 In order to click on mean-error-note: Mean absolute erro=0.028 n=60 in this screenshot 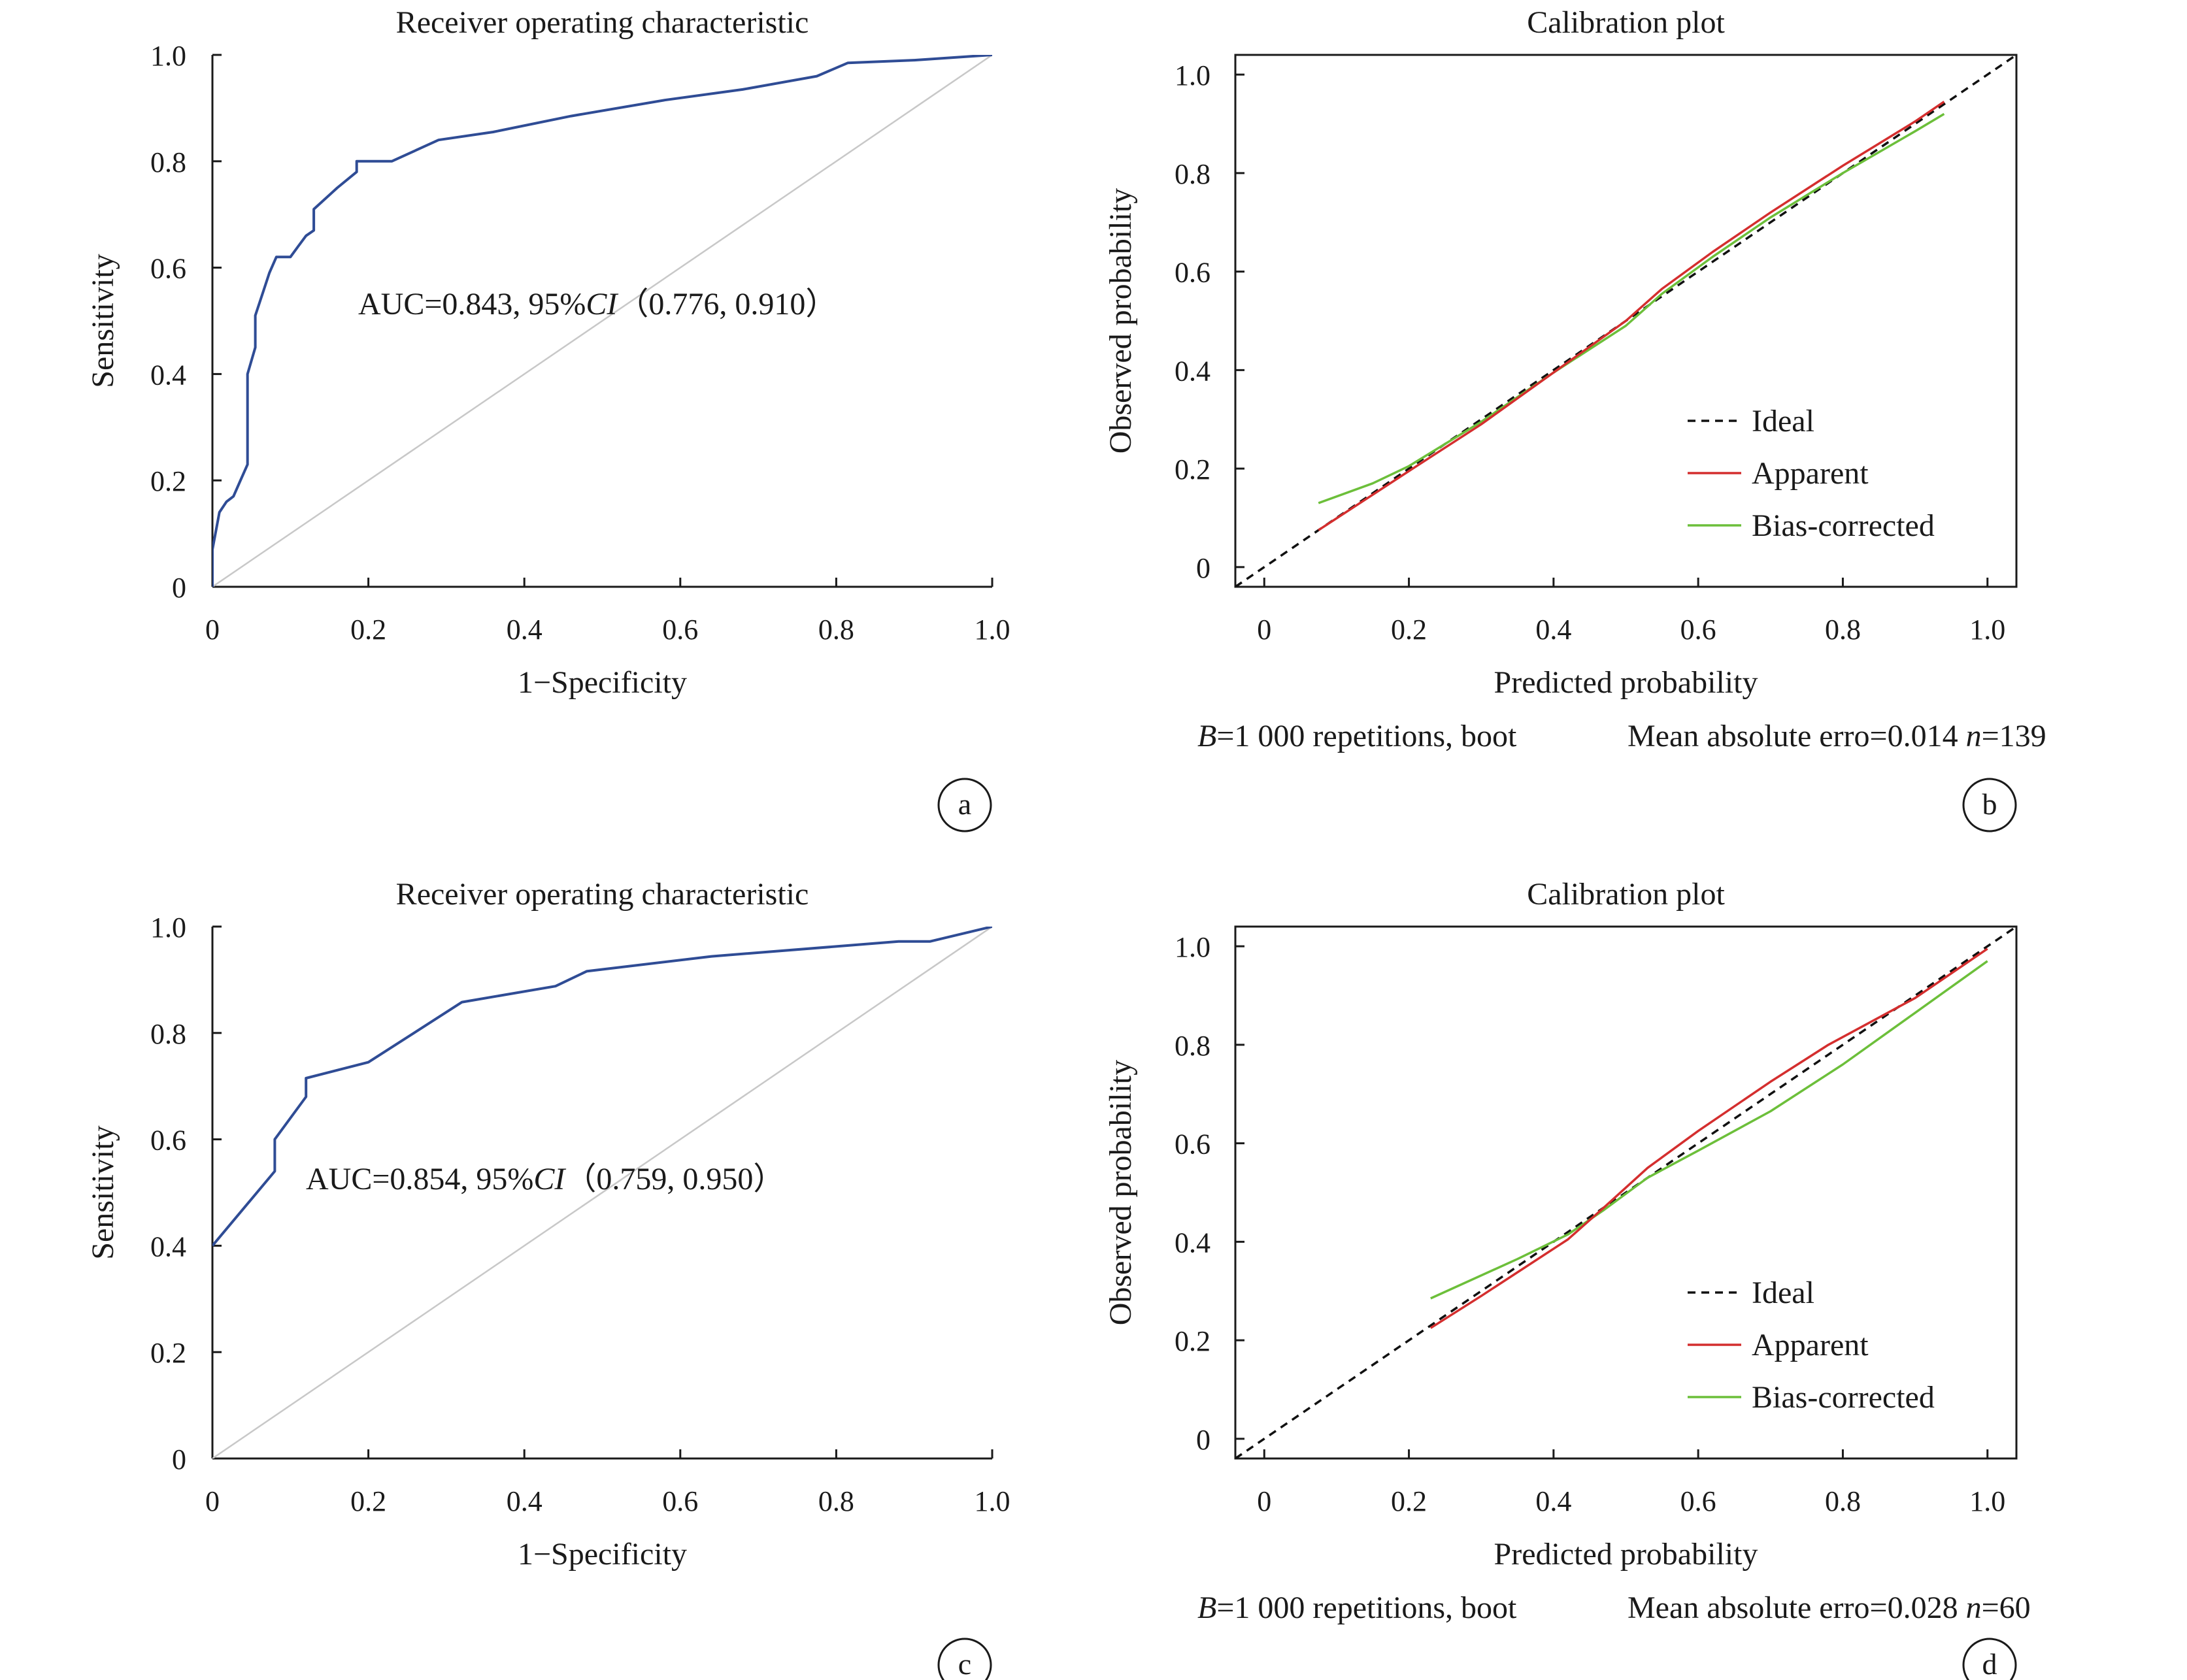, I will do `click(1829, 1607)`.